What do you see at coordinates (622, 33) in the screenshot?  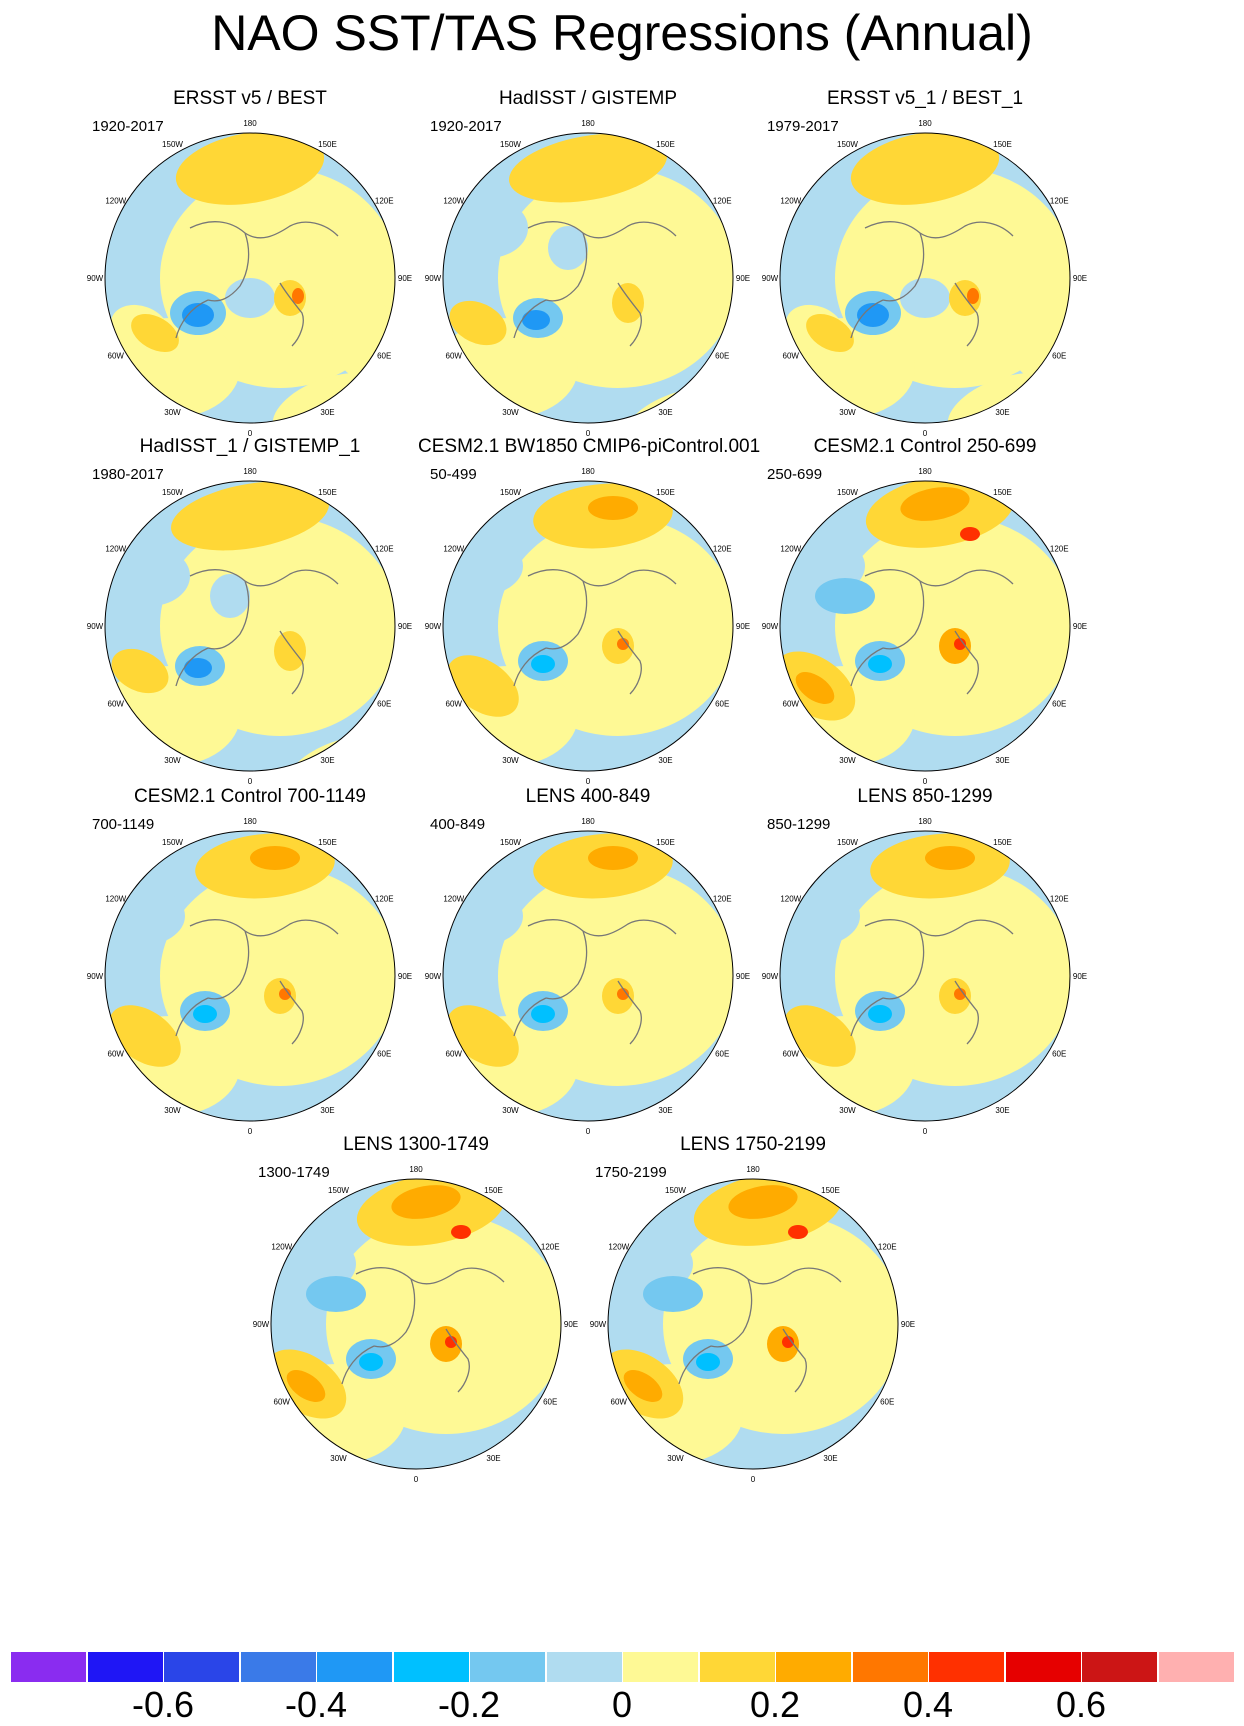 I see `page-title: NAO SST/TAS Regressions (Annual)` at bounding box center [622, 33].